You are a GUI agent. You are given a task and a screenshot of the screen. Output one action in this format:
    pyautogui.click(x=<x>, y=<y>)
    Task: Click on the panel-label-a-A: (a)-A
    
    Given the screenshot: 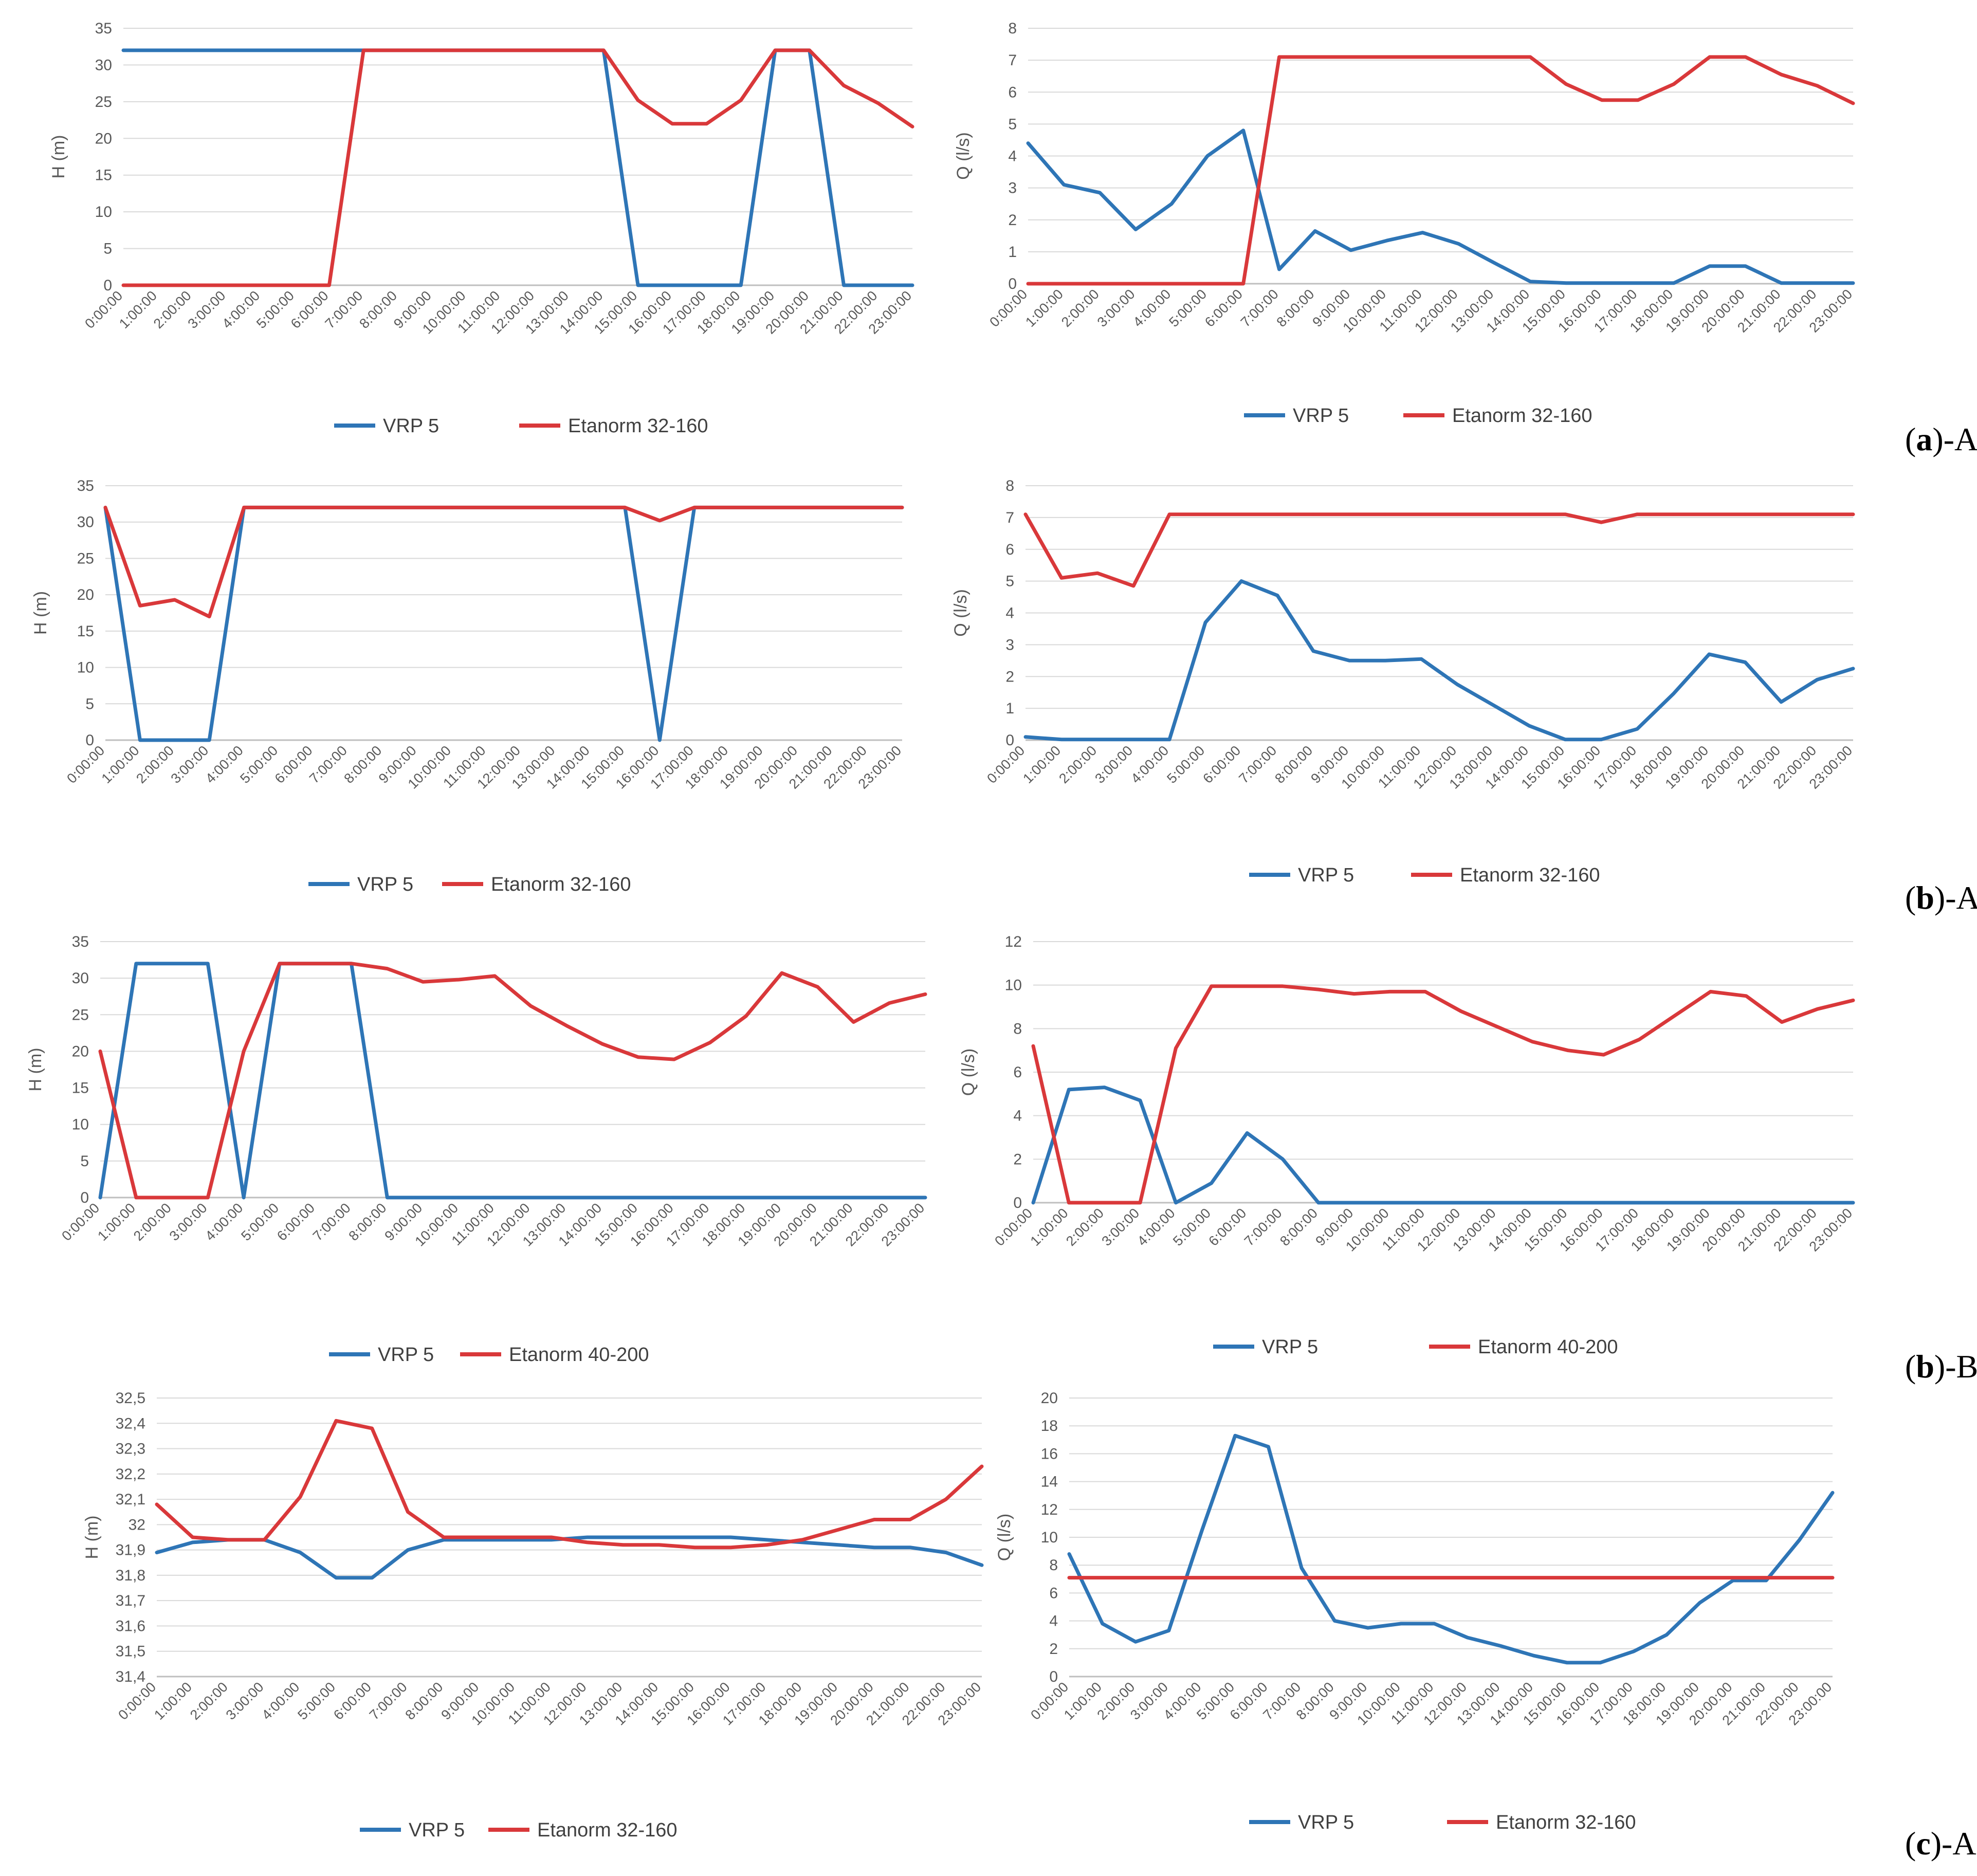 What is the action you would take?
    pyautogui.click(x=1941, y=439)
    